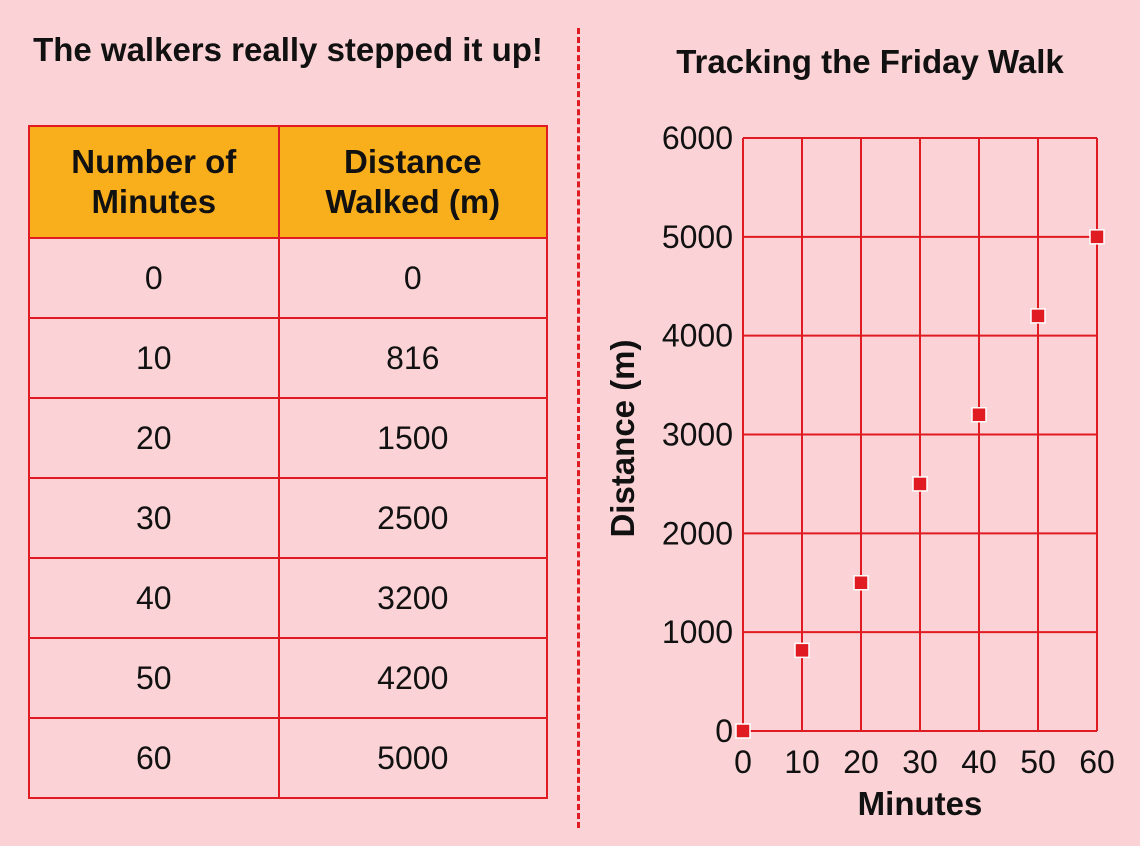 The height and width of the screenshot is (846, 1140). I want to click on table-row: 40 3200, so click(288, 598).